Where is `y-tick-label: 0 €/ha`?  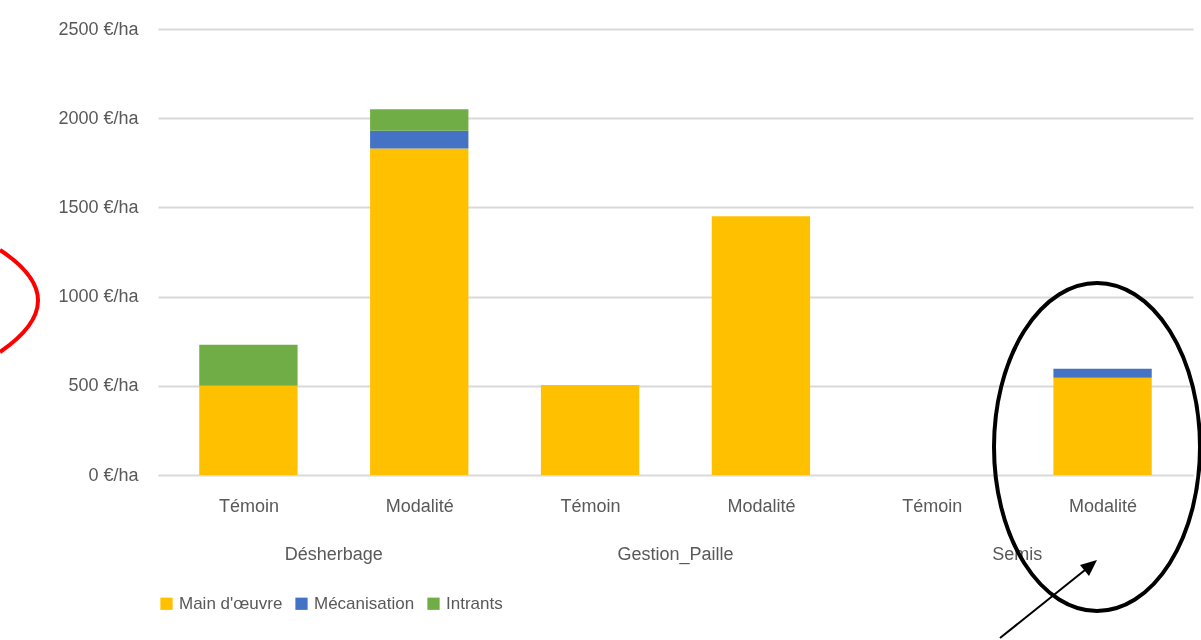 y-tick-label: 0 €/ha is located at coordinates (114, 474).